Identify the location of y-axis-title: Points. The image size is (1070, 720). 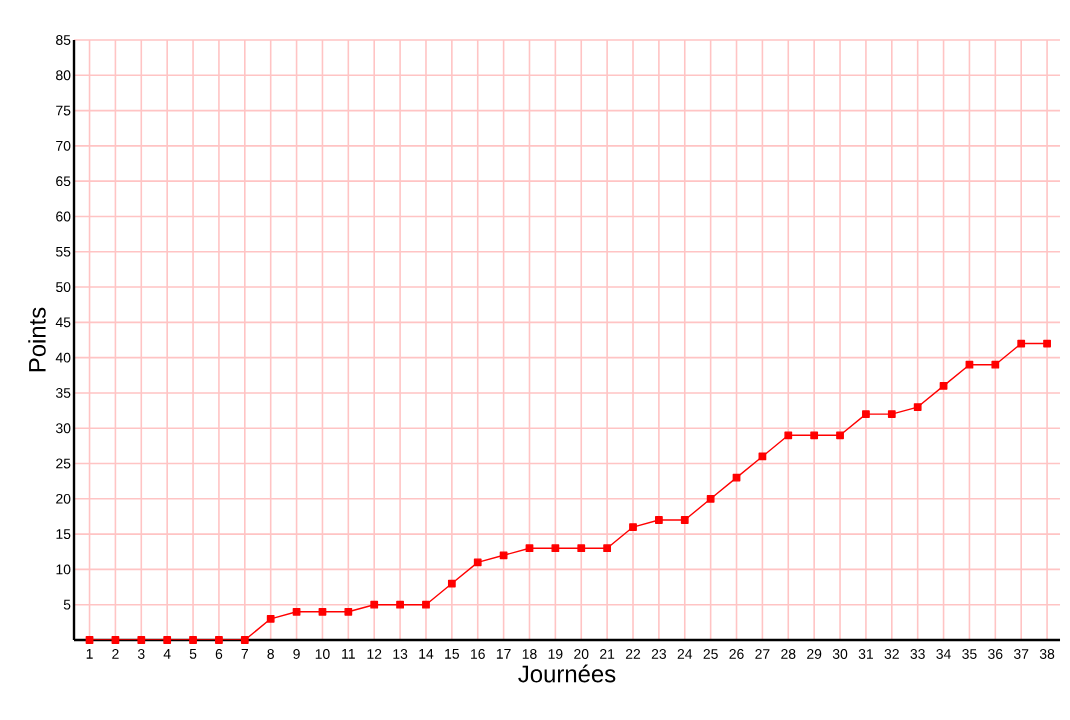
(37, 339).